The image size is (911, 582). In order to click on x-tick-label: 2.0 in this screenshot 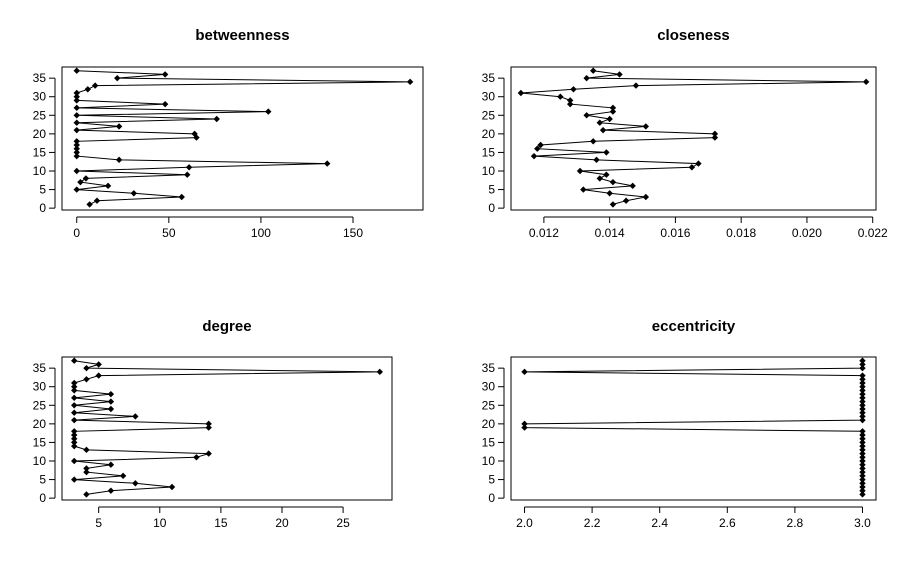, I will do `click(524, 523)`.